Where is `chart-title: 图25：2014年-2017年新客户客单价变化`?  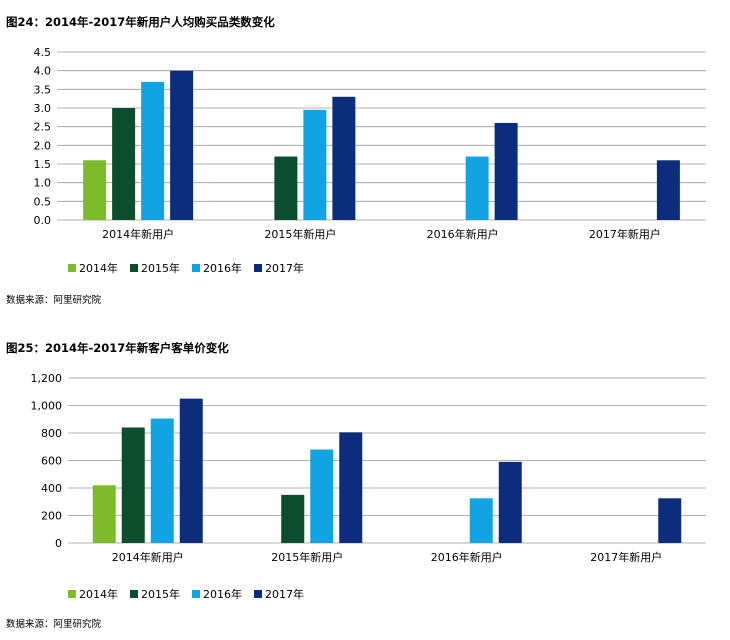 chart-title: 图25：2014年-2017年新客户客单价变化 is located at coordinates (117, 348).